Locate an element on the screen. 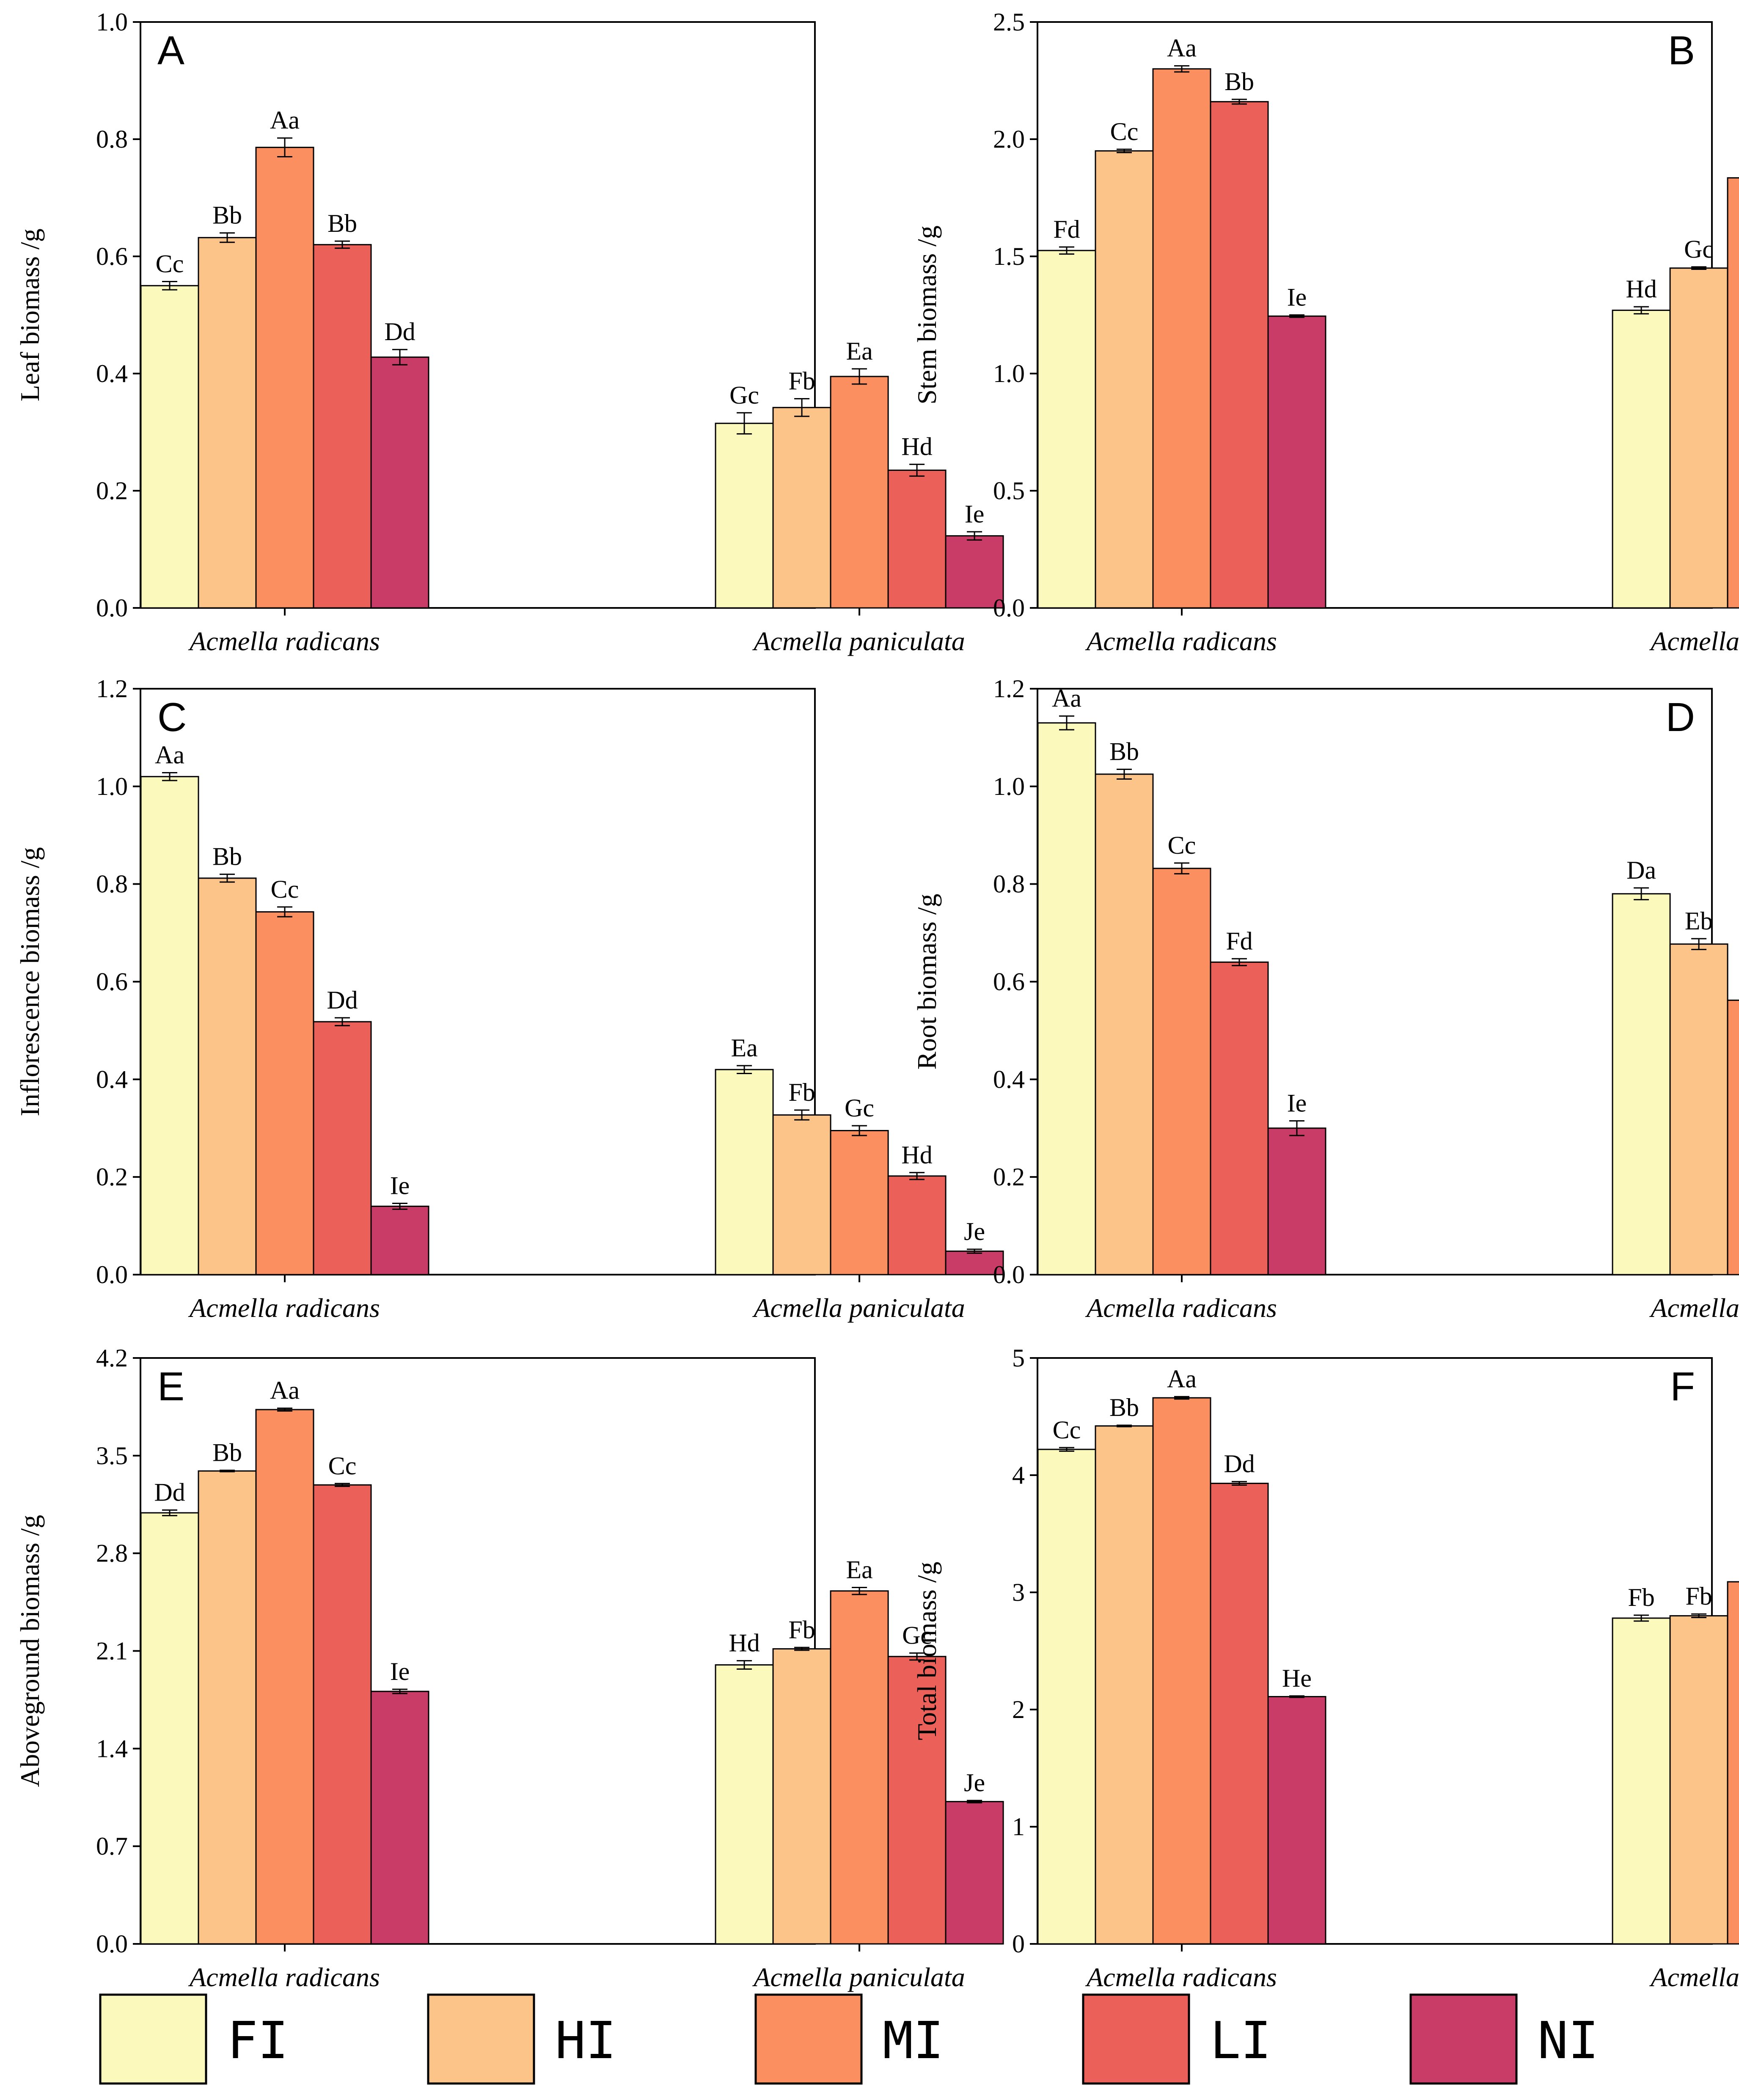  legend: FI HI MI LI NI is located at coordinates (849, 2039).